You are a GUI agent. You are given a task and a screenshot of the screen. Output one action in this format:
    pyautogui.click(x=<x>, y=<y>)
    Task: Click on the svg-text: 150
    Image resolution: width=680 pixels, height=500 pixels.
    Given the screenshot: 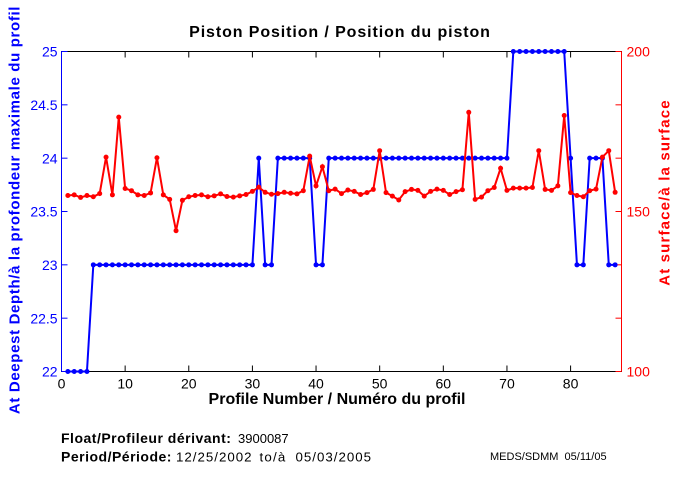 What is the action you would take?
    pyautogui.click(x=639, y=212)
    